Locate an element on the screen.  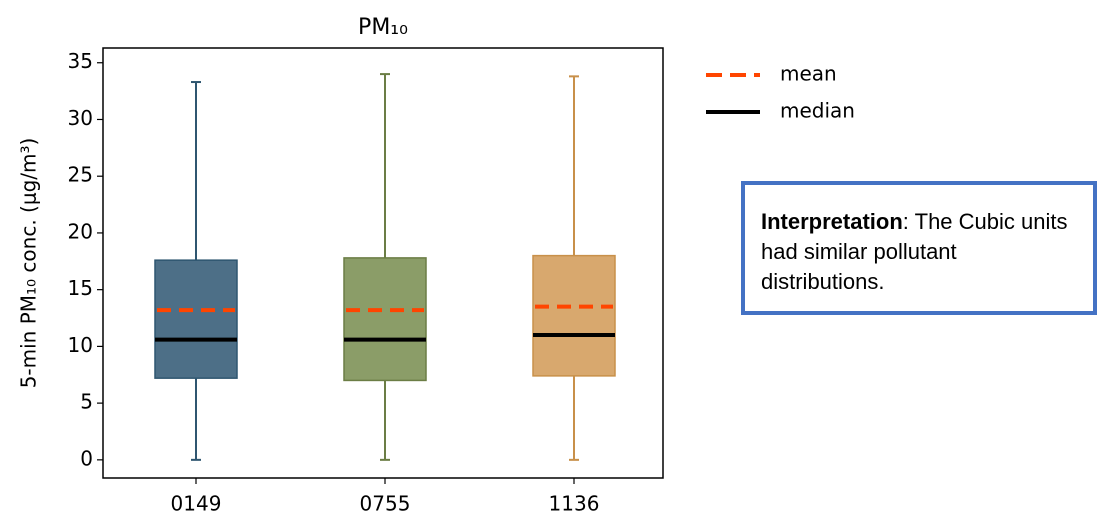
y-tick-label: 10 is located at coordinates (80, 345).